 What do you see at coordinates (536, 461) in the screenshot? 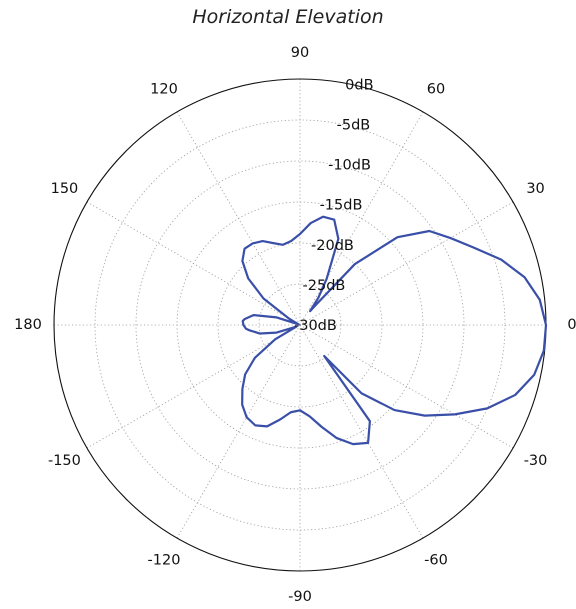
I see `angle-tick-label: -30` at bounding box center [536, 461].